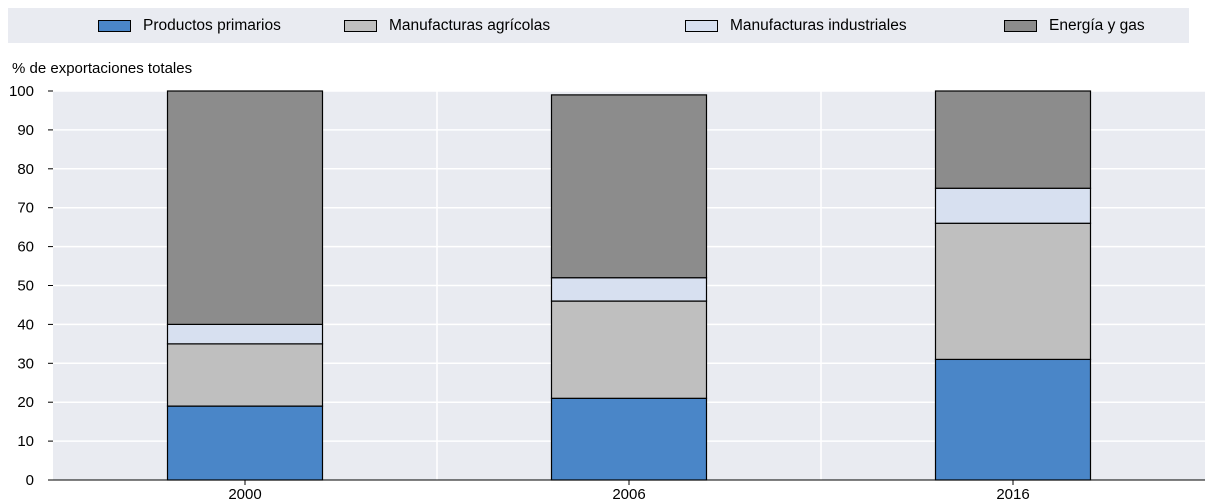 This screenshot has height=504, width=1205. Describe the element at coordinates (25, 441) in the screenshot. I see `y-tick-label: 10` at that location.